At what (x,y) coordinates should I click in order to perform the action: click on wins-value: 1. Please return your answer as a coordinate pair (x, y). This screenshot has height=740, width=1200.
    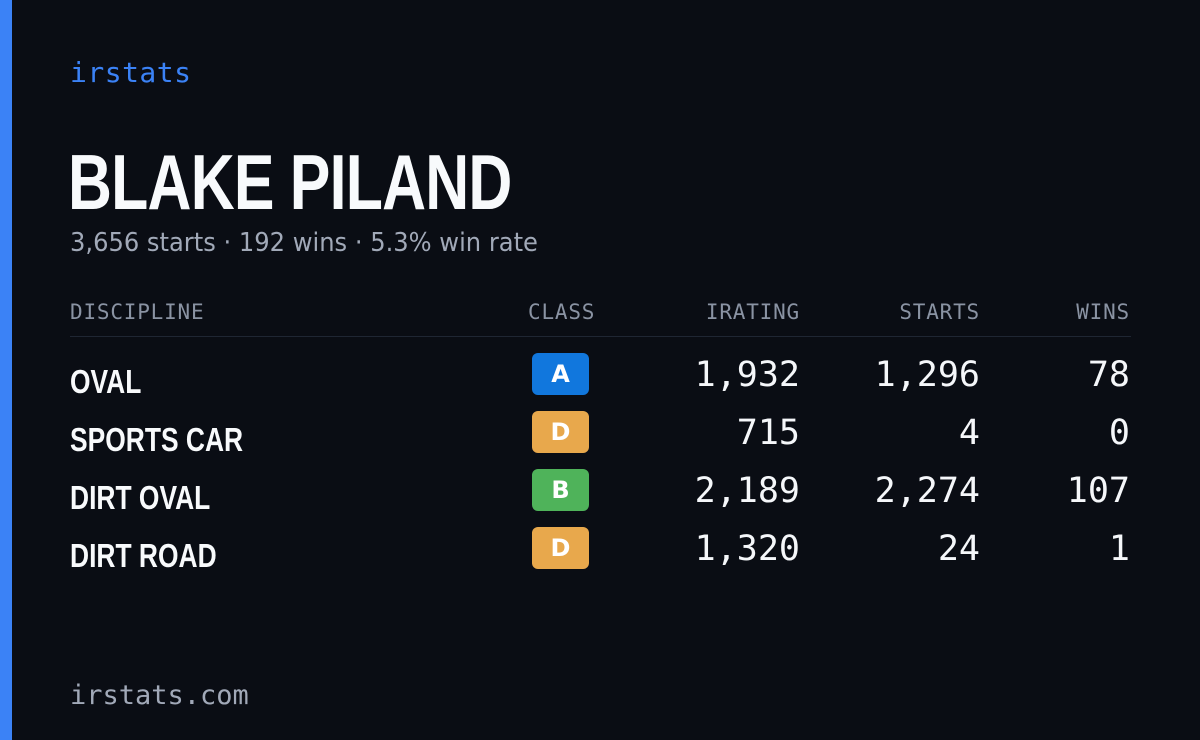
    Looking at the image, I should click on (1119, 549).